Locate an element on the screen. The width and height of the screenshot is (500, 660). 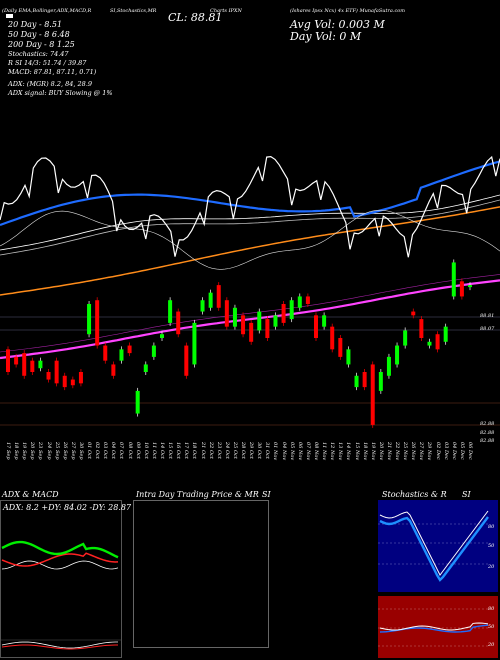
price-label-2: 88.07 is located at coordinates (487, 329).